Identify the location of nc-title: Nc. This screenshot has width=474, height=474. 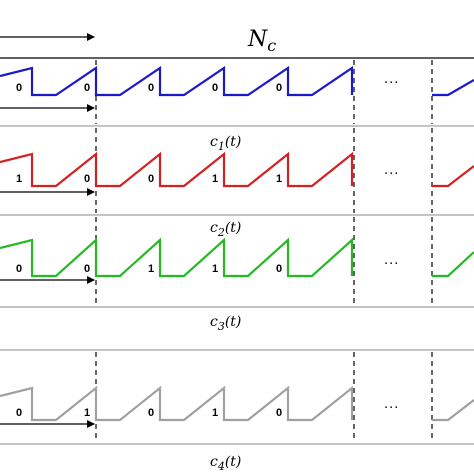
(261, 41).